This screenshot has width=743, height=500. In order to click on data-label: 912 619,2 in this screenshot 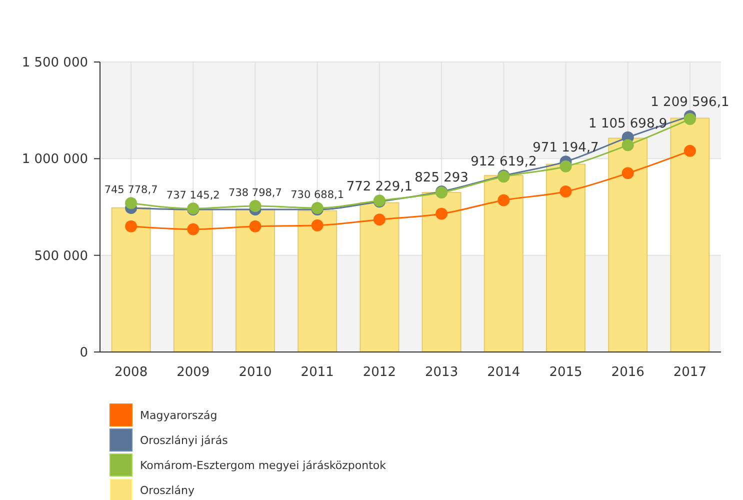, I will do `click(503, 162)`.